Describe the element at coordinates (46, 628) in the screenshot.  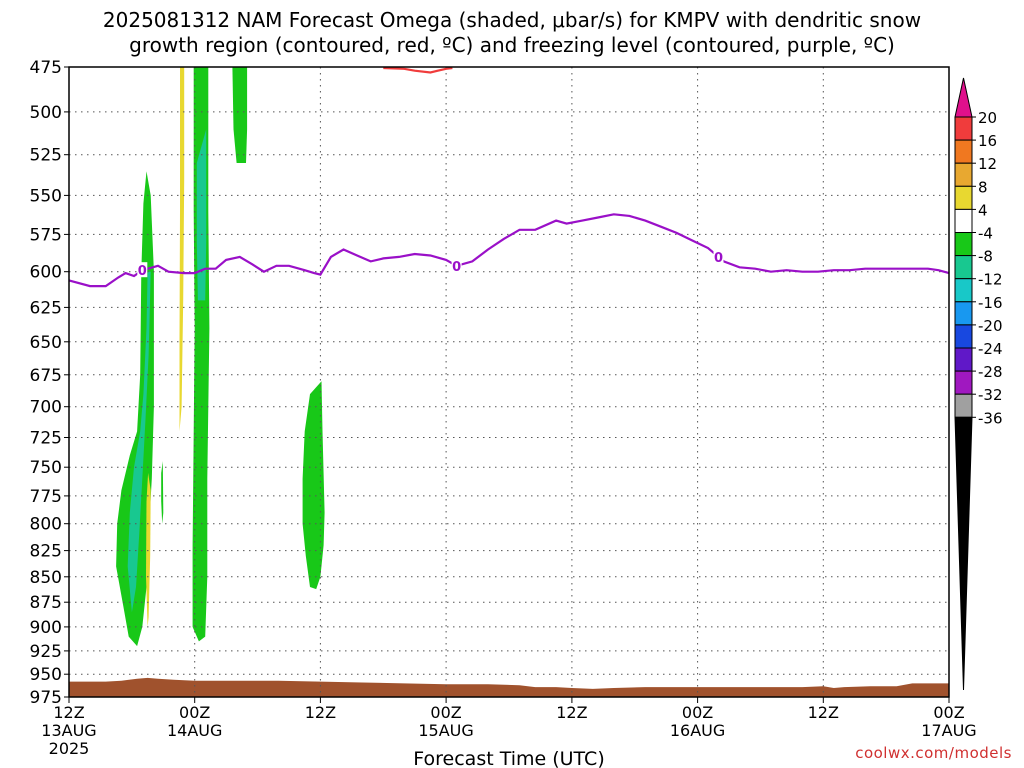
I see `y-tick-label: 900` at that location.